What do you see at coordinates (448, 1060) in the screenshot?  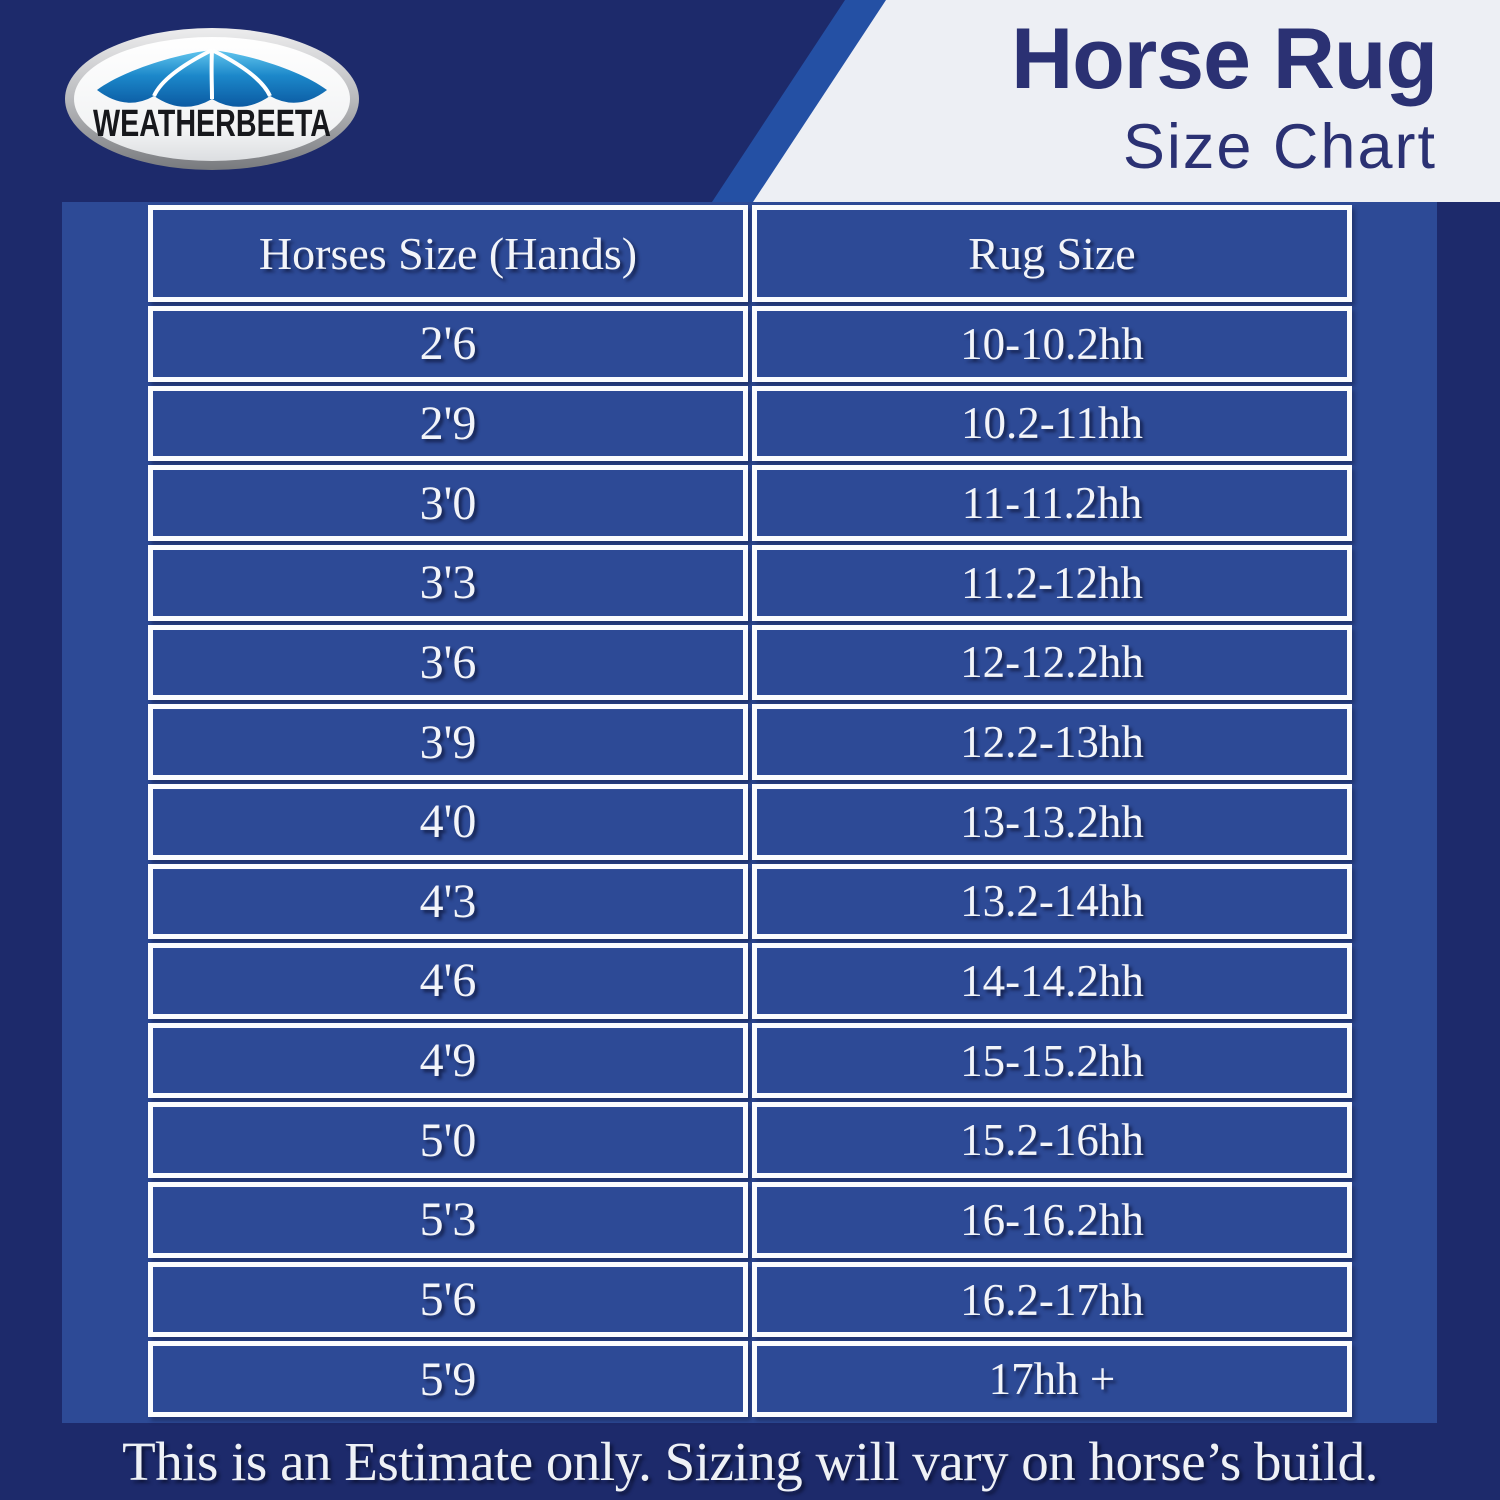 I see `hands-size-cell: 4'9` at bounding box center [448, 1060].